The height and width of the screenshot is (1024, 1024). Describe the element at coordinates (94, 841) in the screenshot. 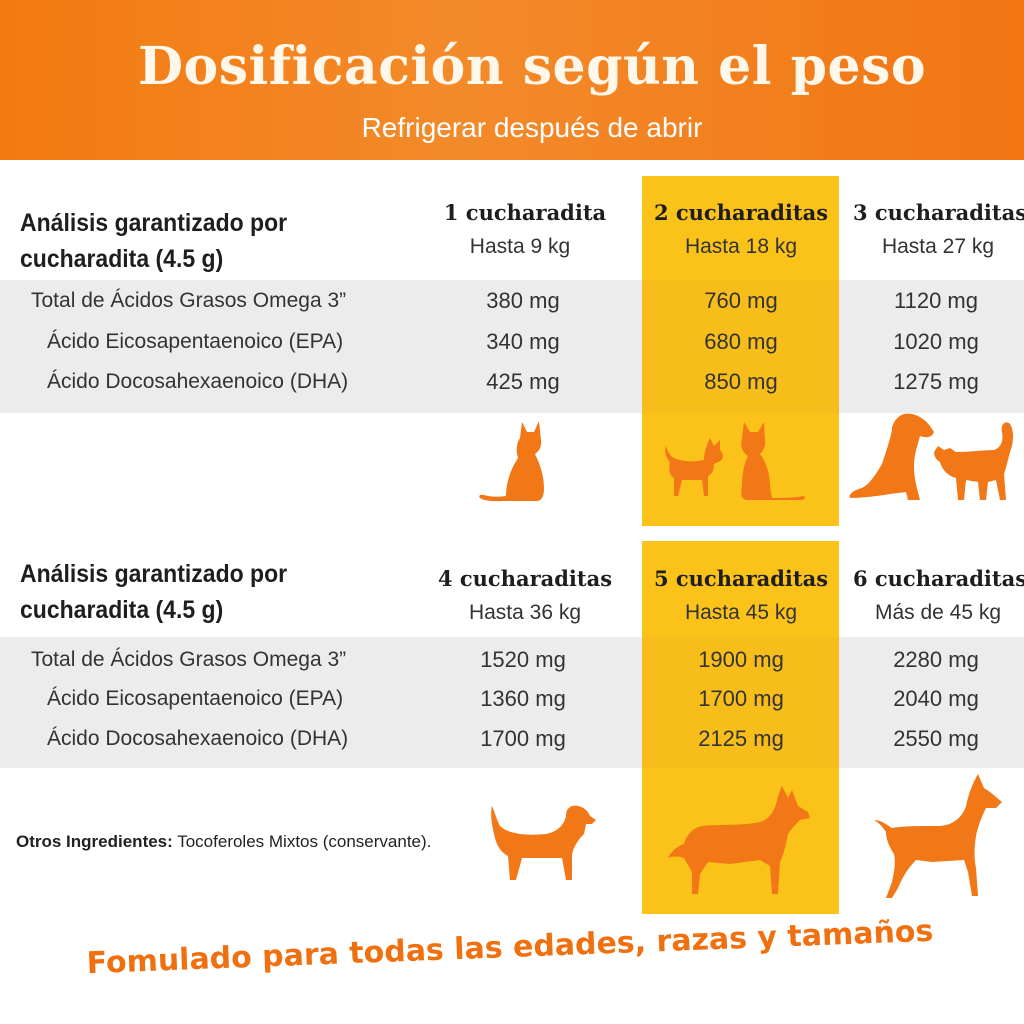

I see `other-ingredients-label: Otros Ingredientes:` at that location.